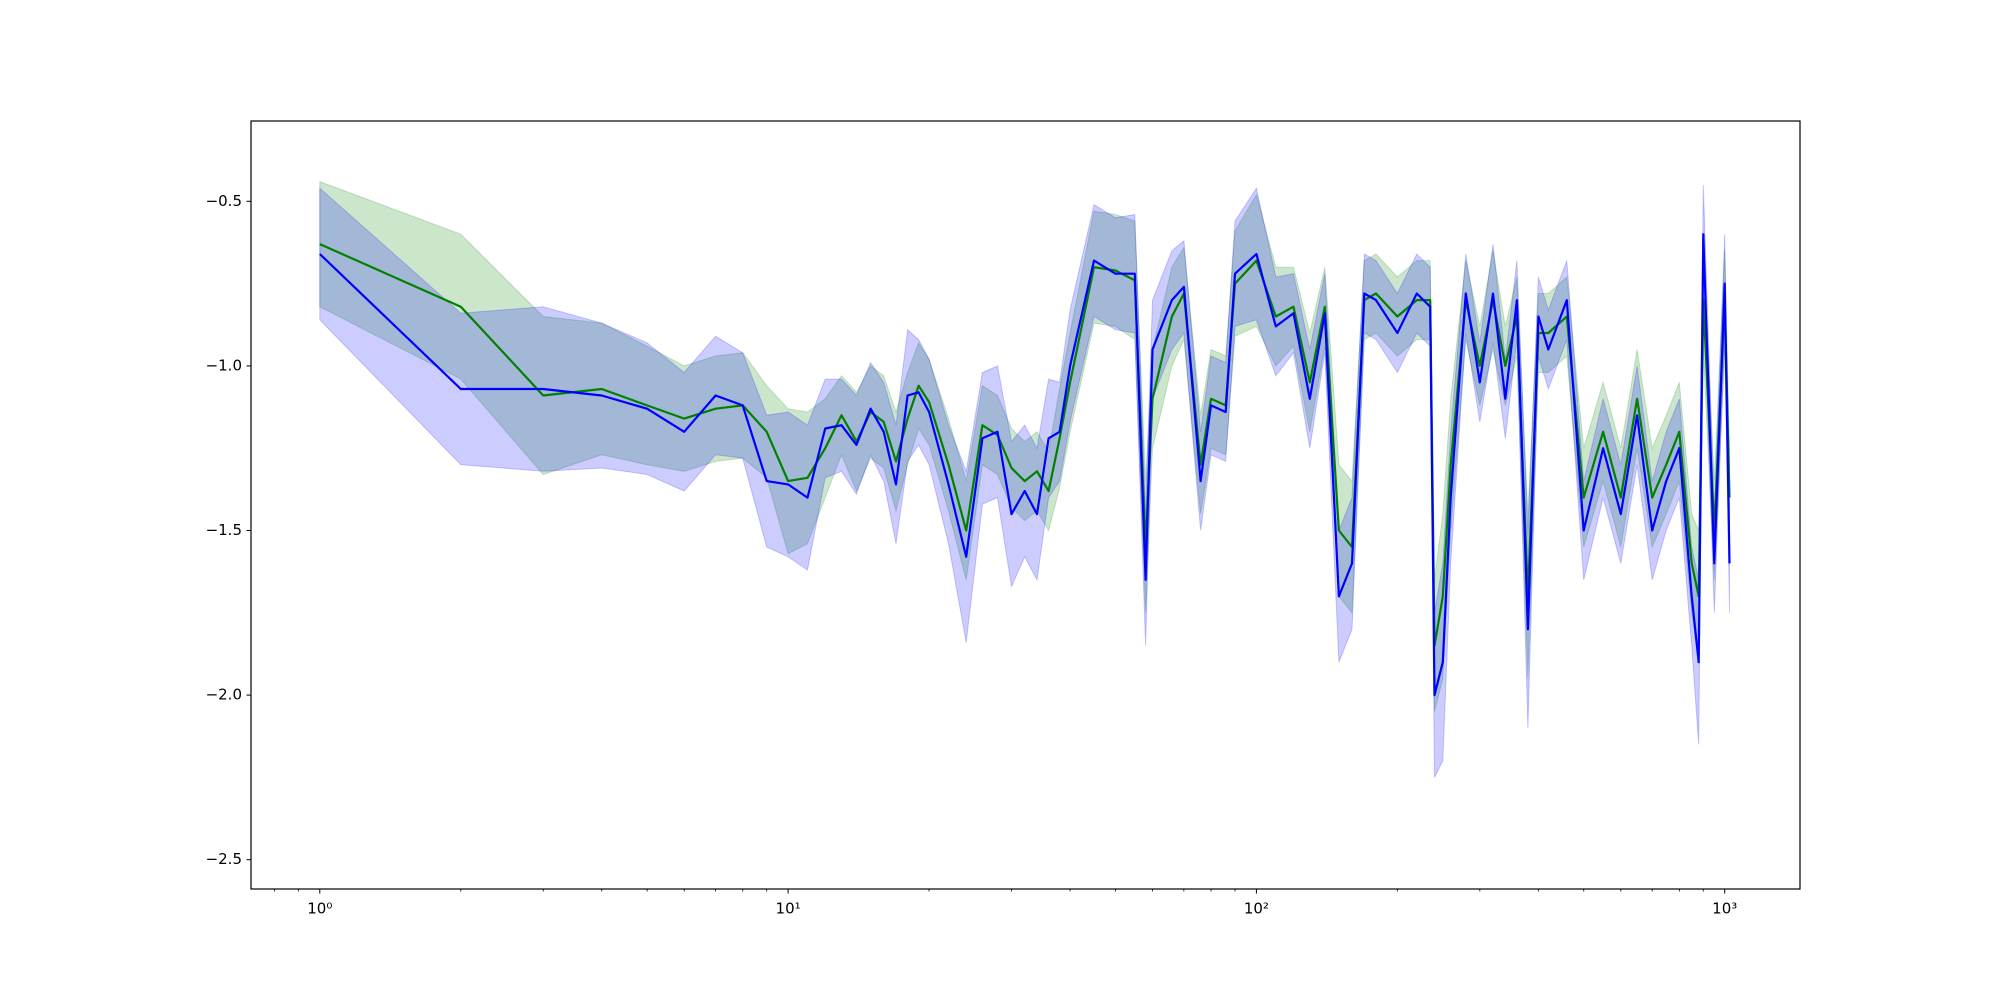  I want to click on x-tick-label: 10¹, so click(788, 909).